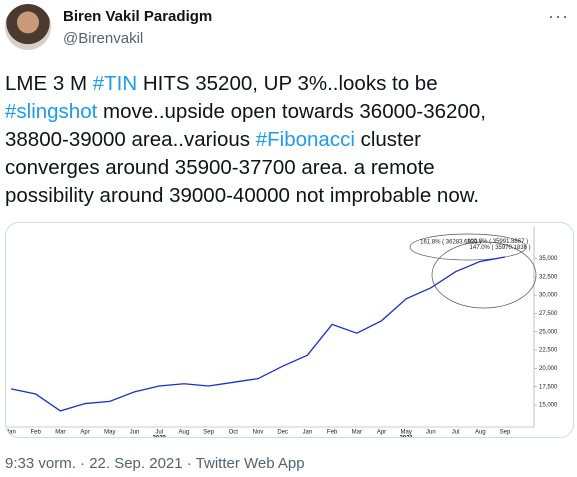 Image resolution: width=577 pixels, height=477 pixels. I want to click on display-name: Biren Vakil Paradigm, so click(138, 16).